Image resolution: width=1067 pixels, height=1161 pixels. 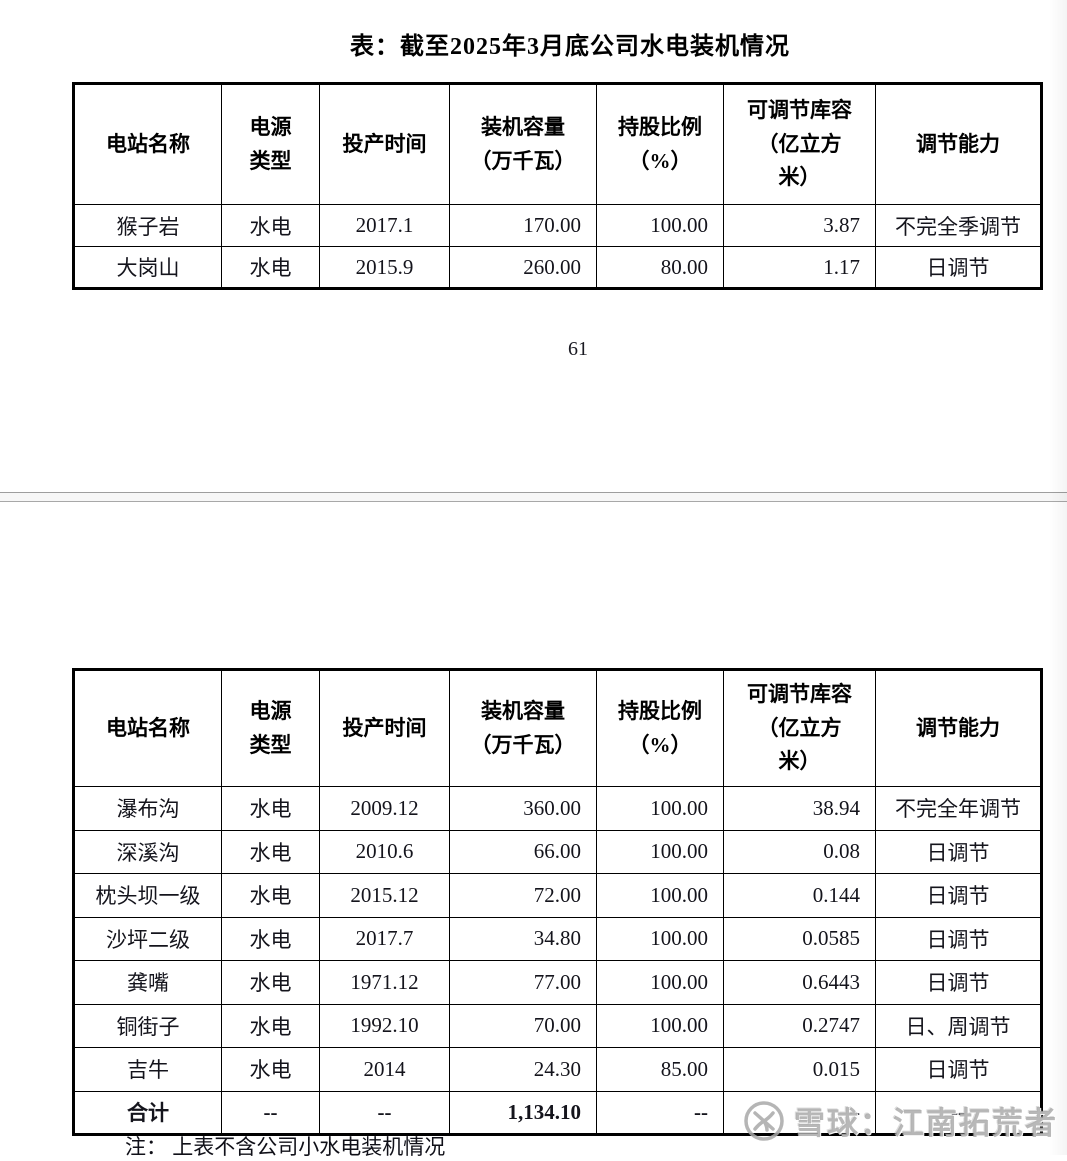 What do you see at coordinates (799, 267) in the screenshot?
I see `table-cell: 1.17` at bounding box center [799, 267].